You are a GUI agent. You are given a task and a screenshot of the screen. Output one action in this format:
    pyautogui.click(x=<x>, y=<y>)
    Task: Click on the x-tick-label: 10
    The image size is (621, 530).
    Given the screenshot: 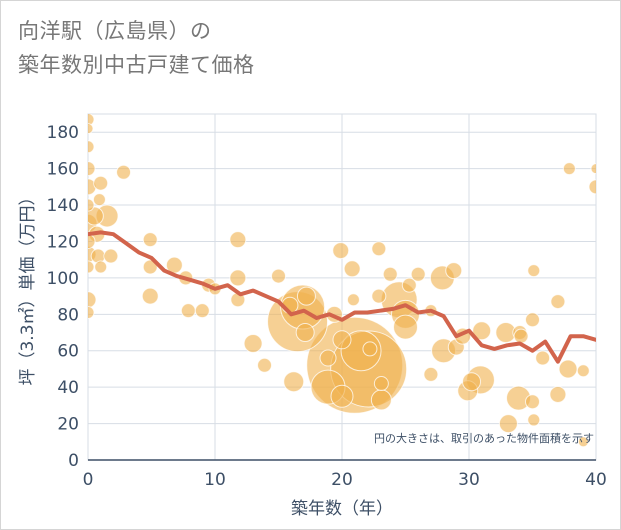 What is the action you would take?
    pyautogui.click(x=215, y=480)
    